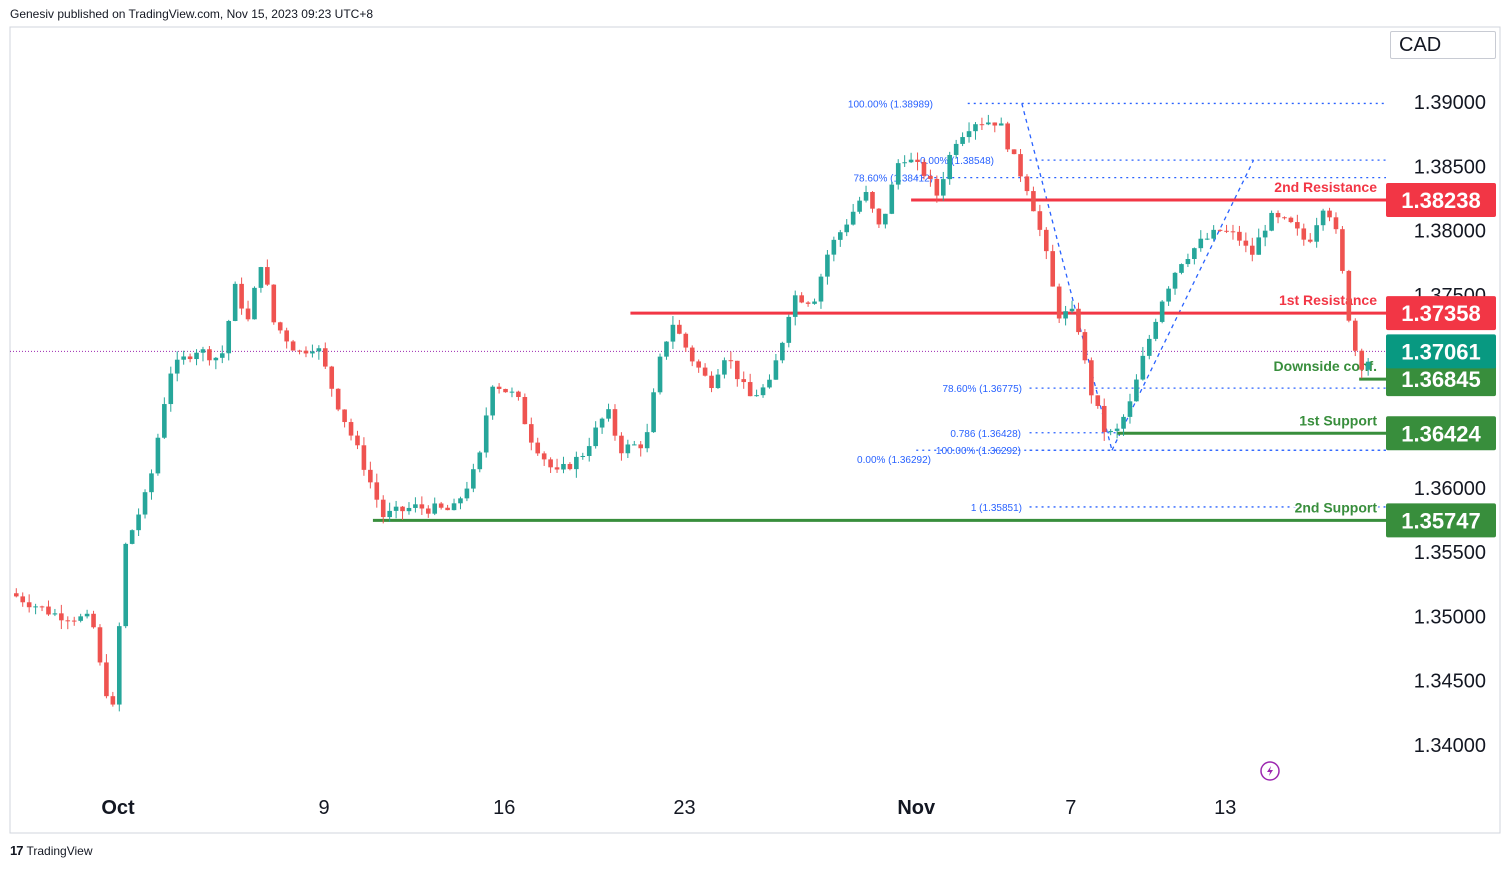 This screenshot has width=1510, height=869. I want to click on current-price-box, so click(1441, 351).